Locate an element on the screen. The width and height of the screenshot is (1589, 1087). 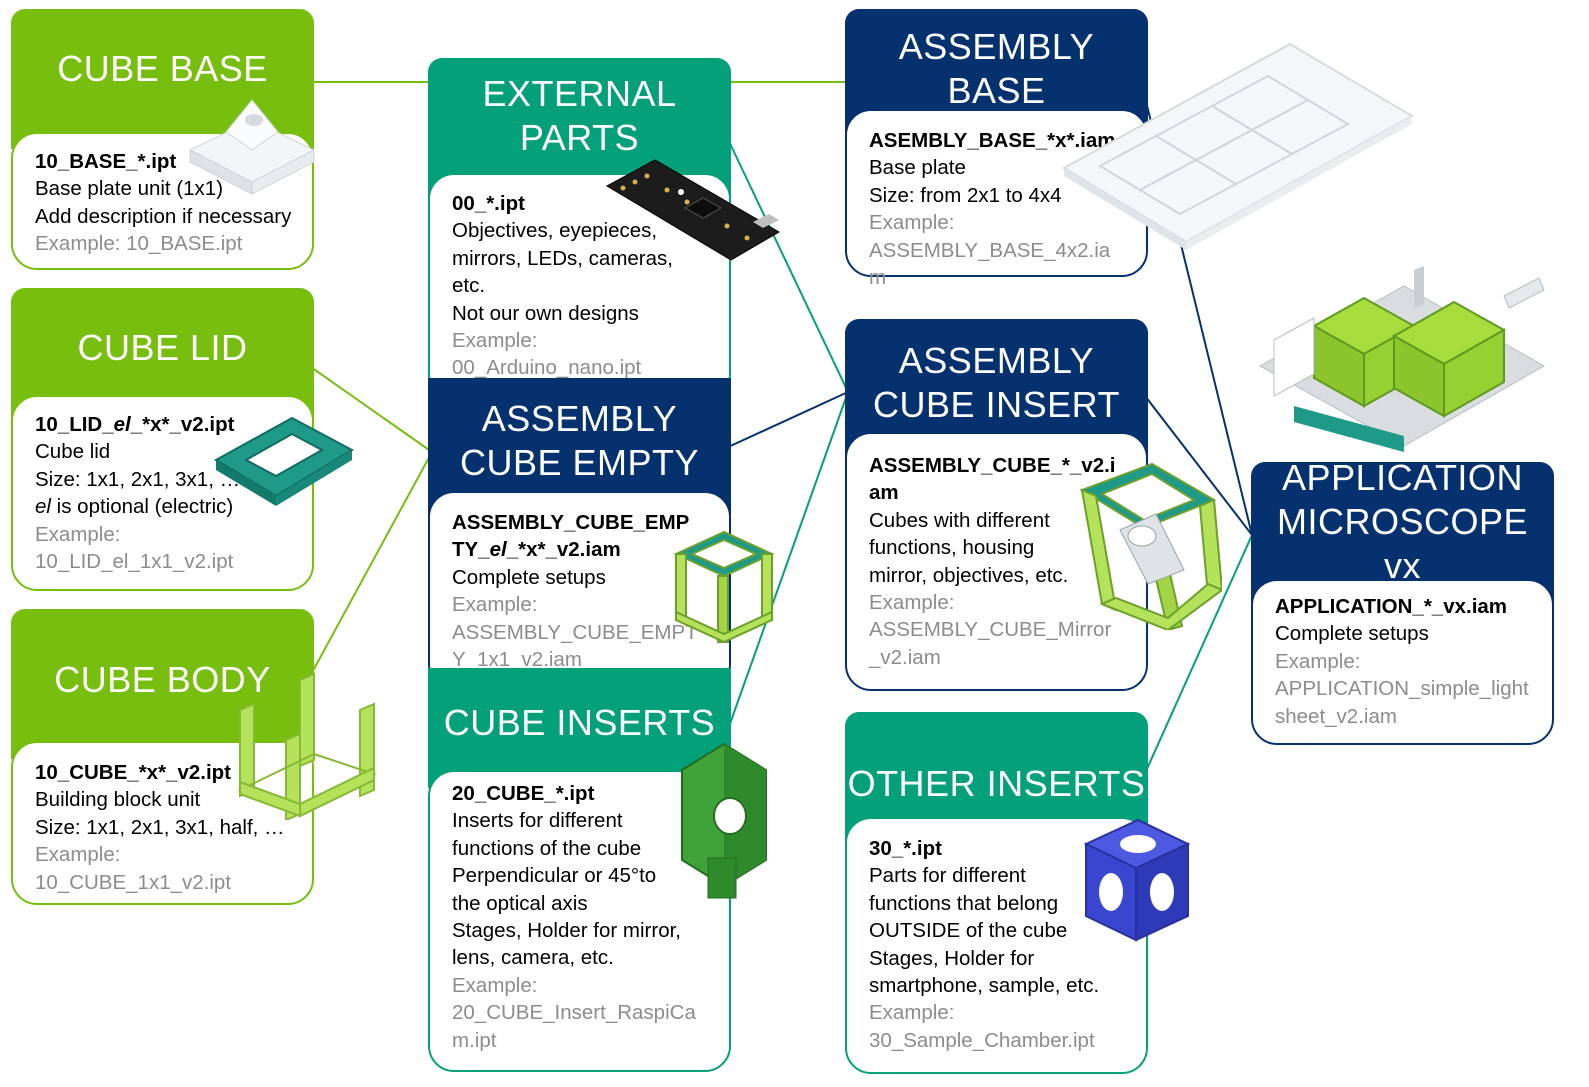
assembly-base-line-2: Size: from 2x1 to 4x4 is located at coordinates (965, 195).